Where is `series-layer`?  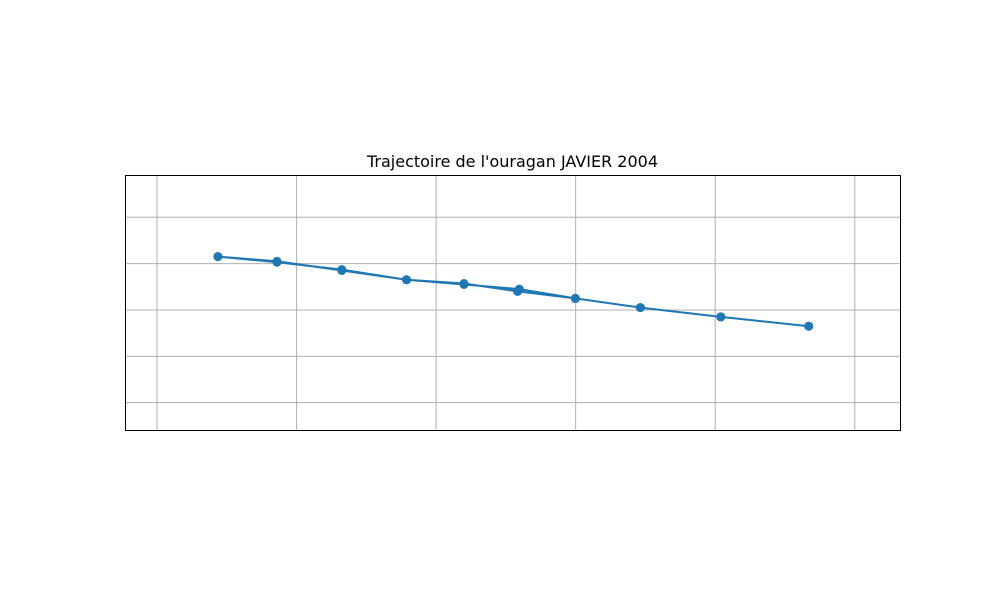
series-layer is located at coordinates (513, 291).